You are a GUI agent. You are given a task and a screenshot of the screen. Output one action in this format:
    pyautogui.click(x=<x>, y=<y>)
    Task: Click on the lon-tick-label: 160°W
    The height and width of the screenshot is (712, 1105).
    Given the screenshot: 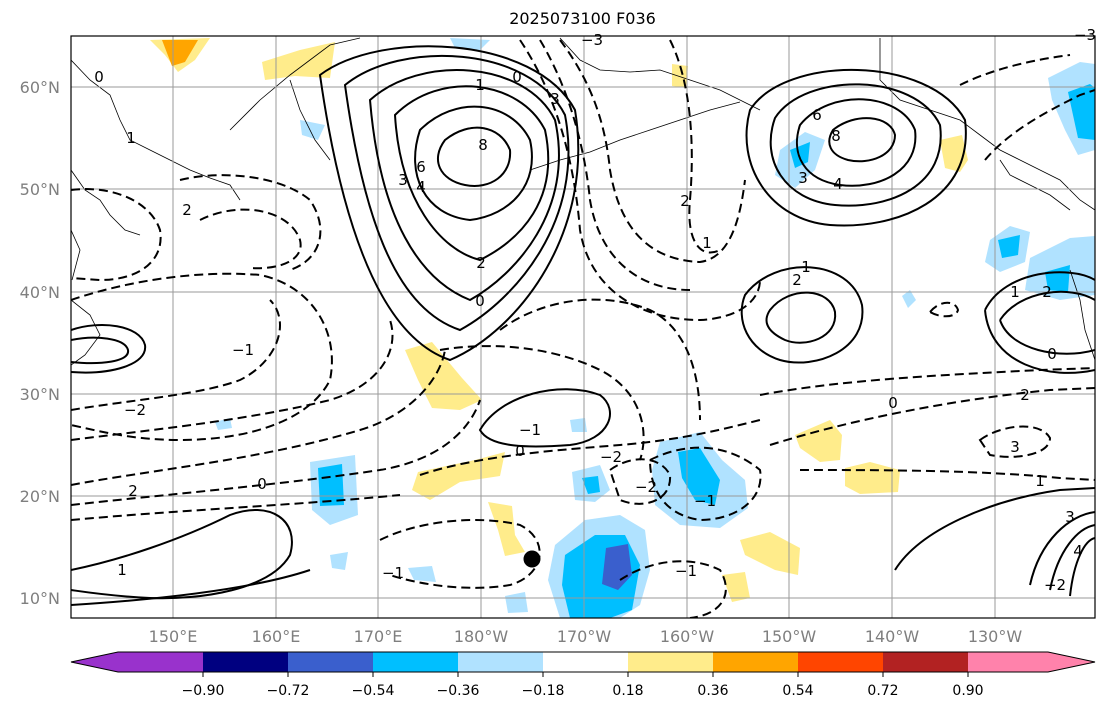 What is the action you would take?
    pyautogui.click(x=687, y=636)
    